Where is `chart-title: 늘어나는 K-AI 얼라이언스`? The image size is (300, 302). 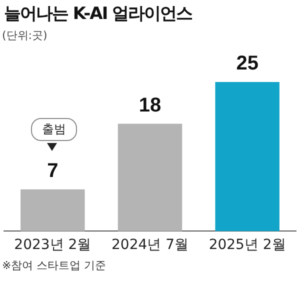
chart-title: 늘어나는 K-AI 얼라이언스 is located at coordinates (98, 14).